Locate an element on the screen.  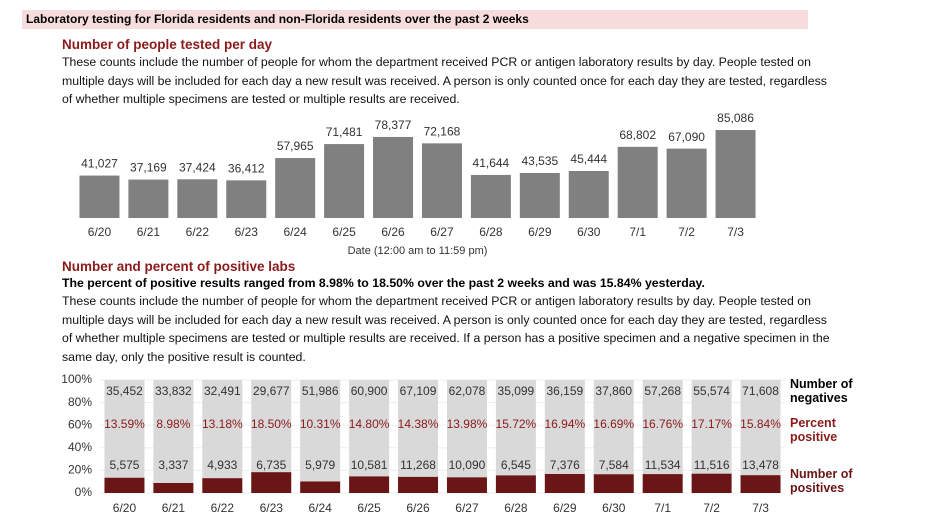
section-title: Number and percent of positive labs is located at coordinates (179, 266).